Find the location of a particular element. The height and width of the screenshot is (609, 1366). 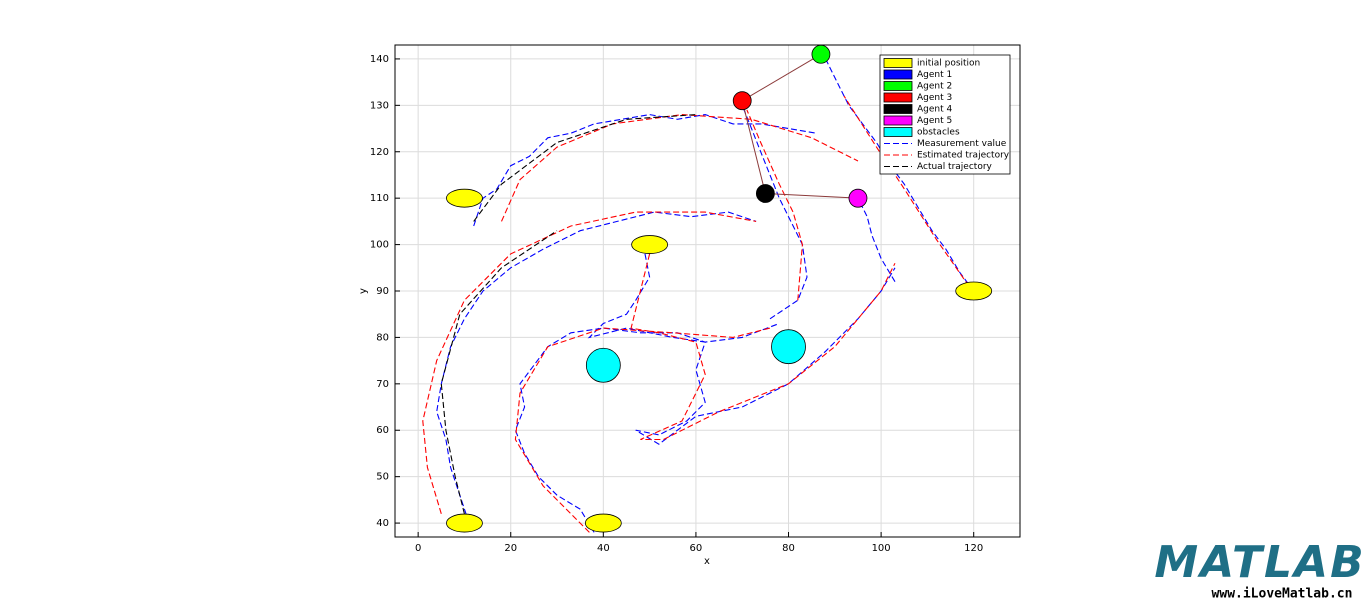

x-tick-label: 100 is located at coordinates (881, 548).